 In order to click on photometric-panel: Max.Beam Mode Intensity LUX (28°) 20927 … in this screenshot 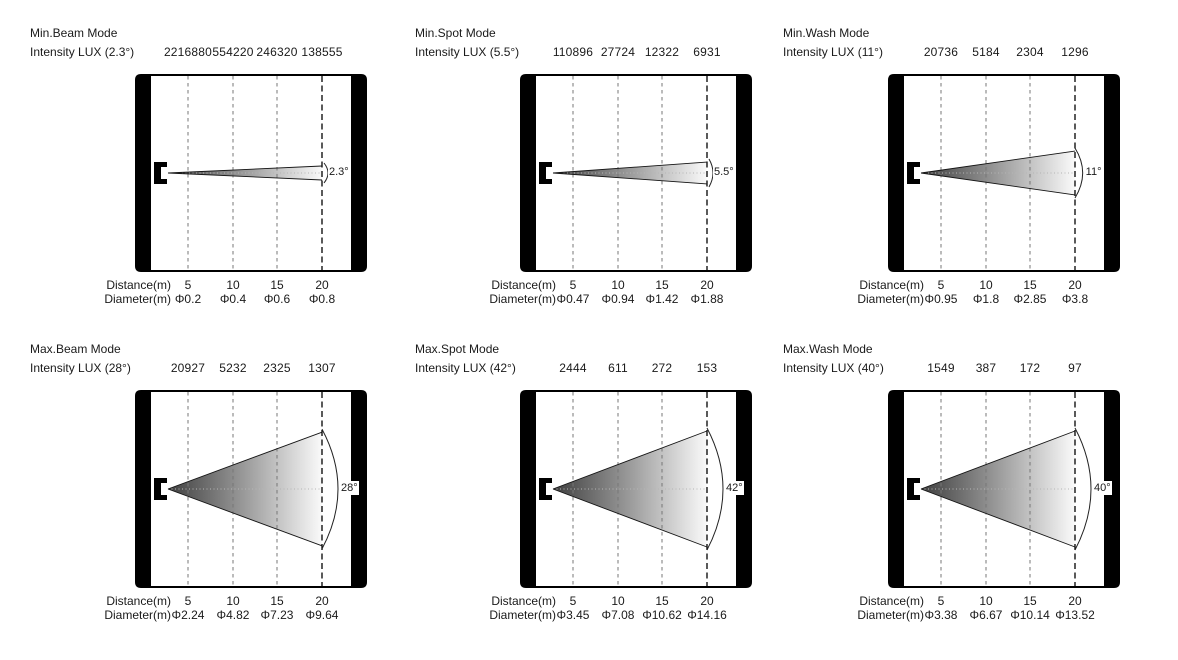, I will do `click(209, 478)`.